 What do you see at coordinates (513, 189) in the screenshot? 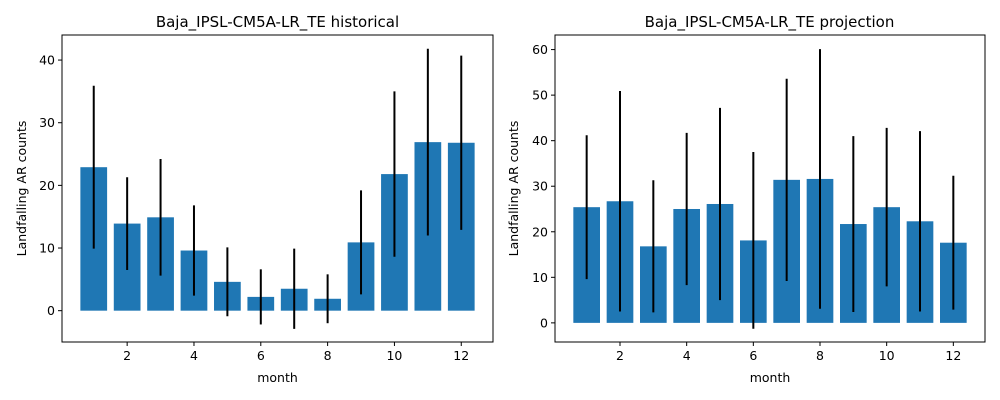
I see `projection-y-axis-label: Landfalling AR counts` at bounding box center [513, 189].